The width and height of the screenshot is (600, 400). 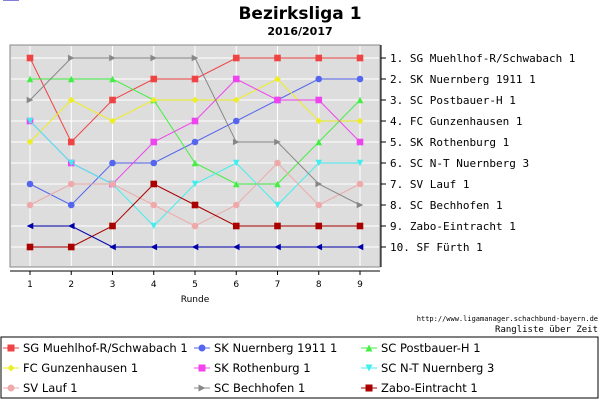 What do you see at coordinates (236, 285) in the screenshot?
I see `x-tick-label: 6` at bounding box center [236, 285].